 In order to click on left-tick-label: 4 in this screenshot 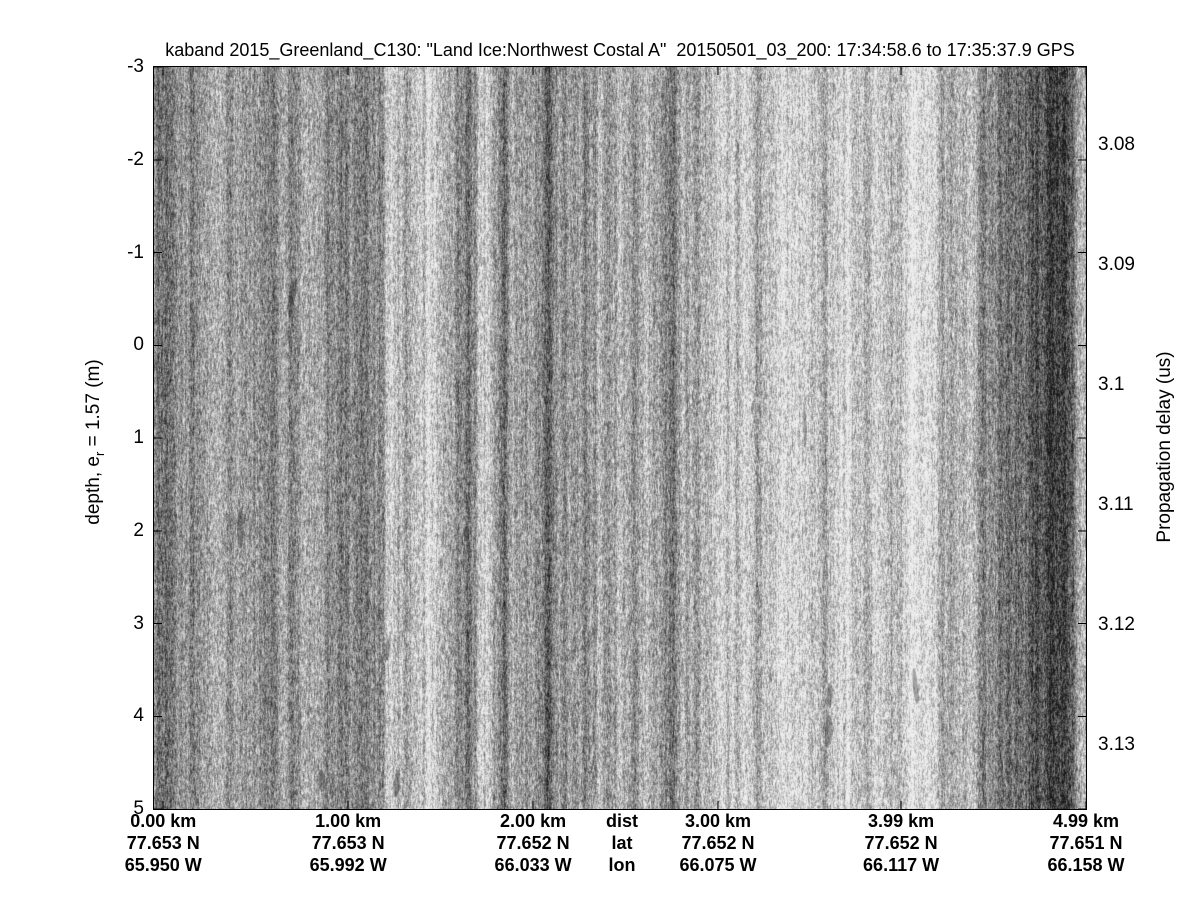, I will do `click(138, 716)`.